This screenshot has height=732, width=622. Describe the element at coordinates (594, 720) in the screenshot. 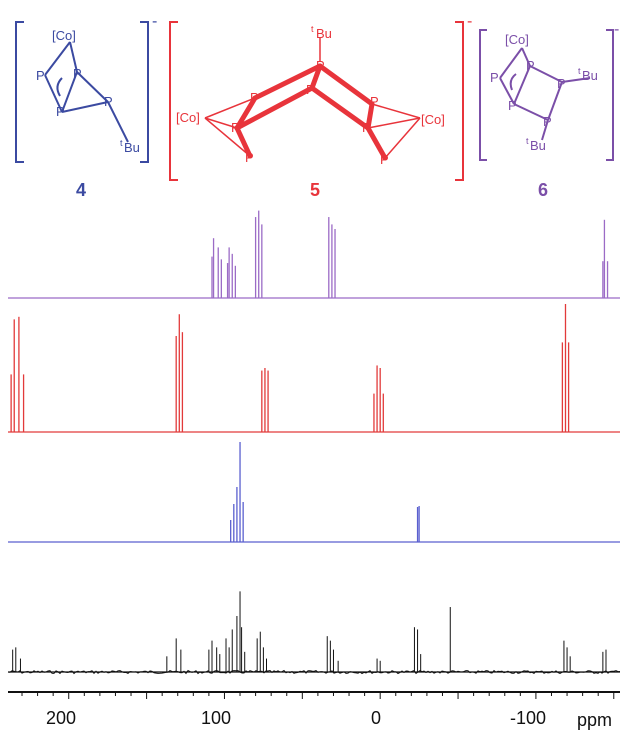

I see `axis-unit: ppm` at that location.